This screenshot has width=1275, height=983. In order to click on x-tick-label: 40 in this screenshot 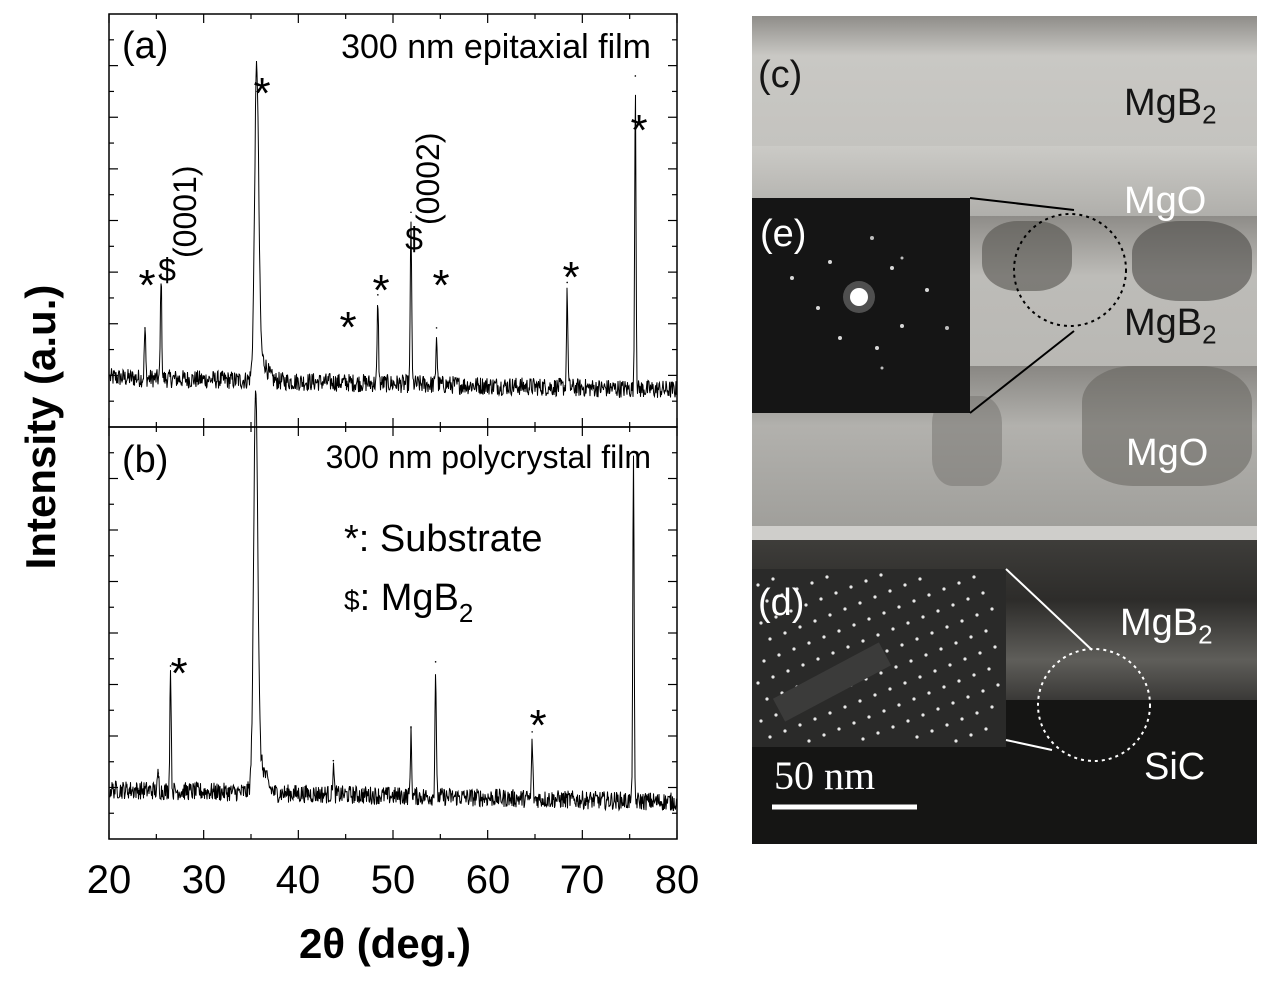, I will do `click(298, 880)`.